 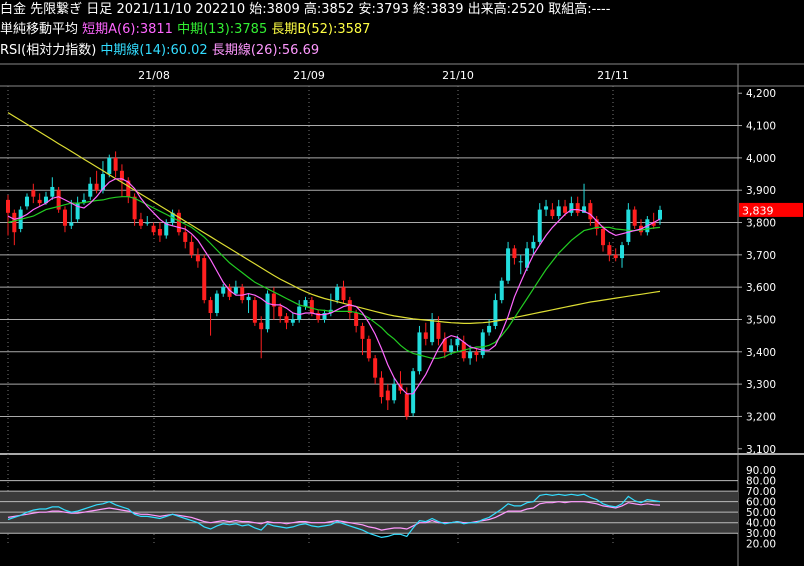 What do you see at coordinates (761, 256) in the screenshot?
I see `y-tick-label: 3,700` at bounding box center [761, 256].